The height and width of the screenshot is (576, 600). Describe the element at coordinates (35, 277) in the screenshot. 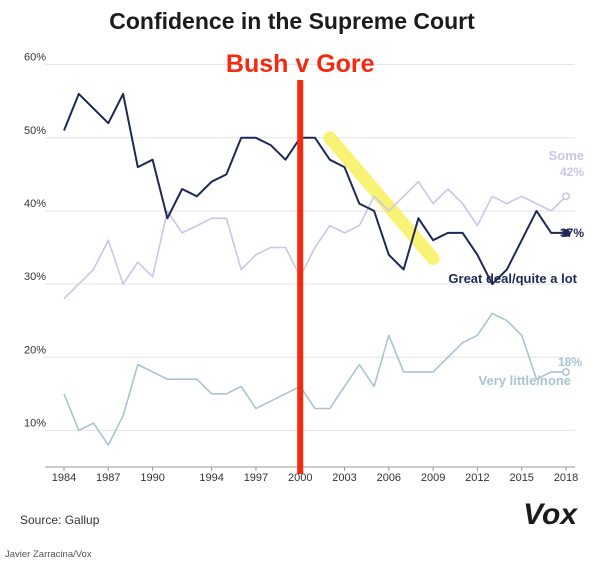

I see `y-tick-label: 30%` at that location.